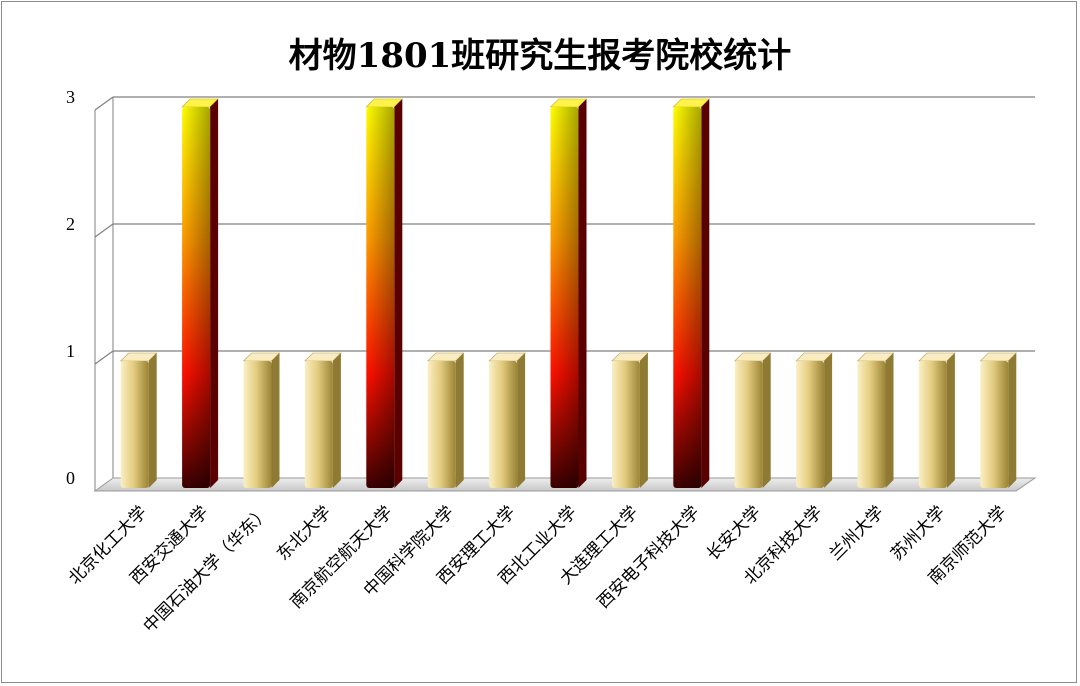 The height and width of the screenshot is (686, 1080). What do you see at coordinates (70, 478) in the screenshot?
I see `y-tick-label: 0` at bounding box center [70, 478].